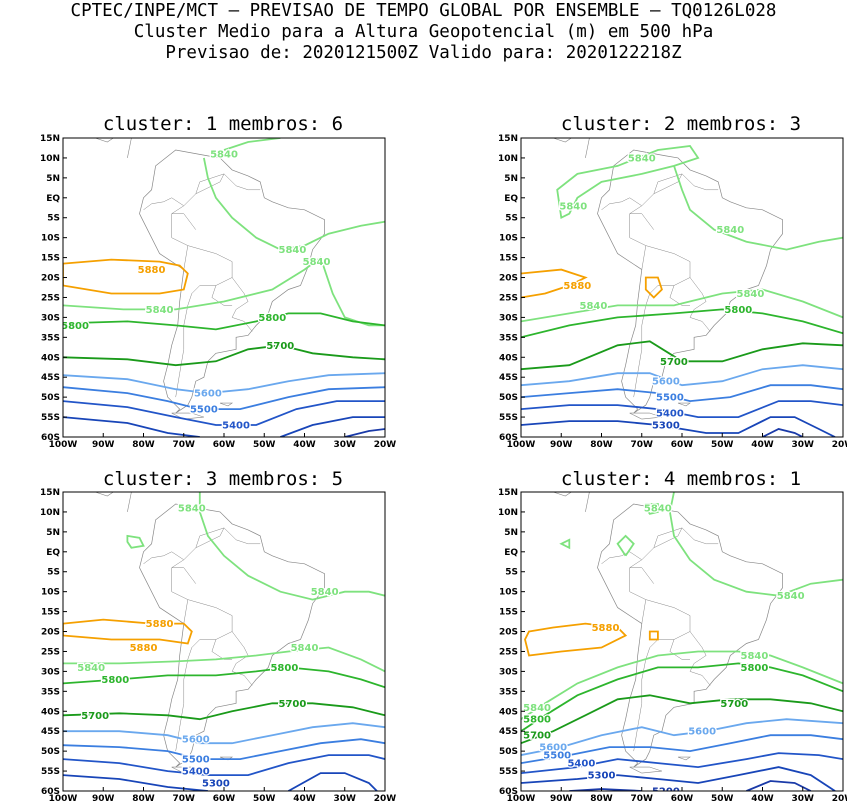 Image resolution: width=847 pixels, height=803 pixels. Describe the element at coordinates (50, 593) in the screenshot. I see `y-tick-label: 10S` at that location.